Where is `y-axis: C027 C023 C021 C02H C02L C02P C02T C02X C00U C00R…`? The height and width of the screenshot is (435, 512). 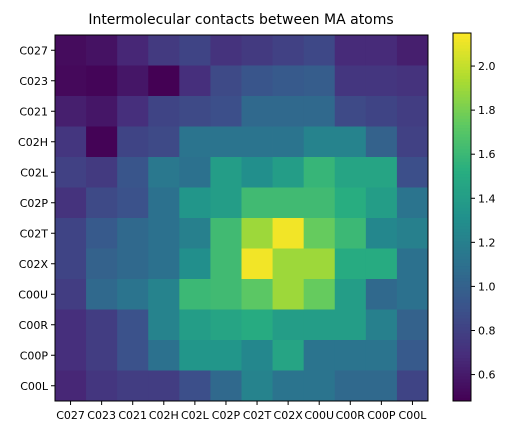
y-axis: C027 C023 C021 C02H C02L C02P C02T C02X C00U C00R… is located at coordinates (36, 218).